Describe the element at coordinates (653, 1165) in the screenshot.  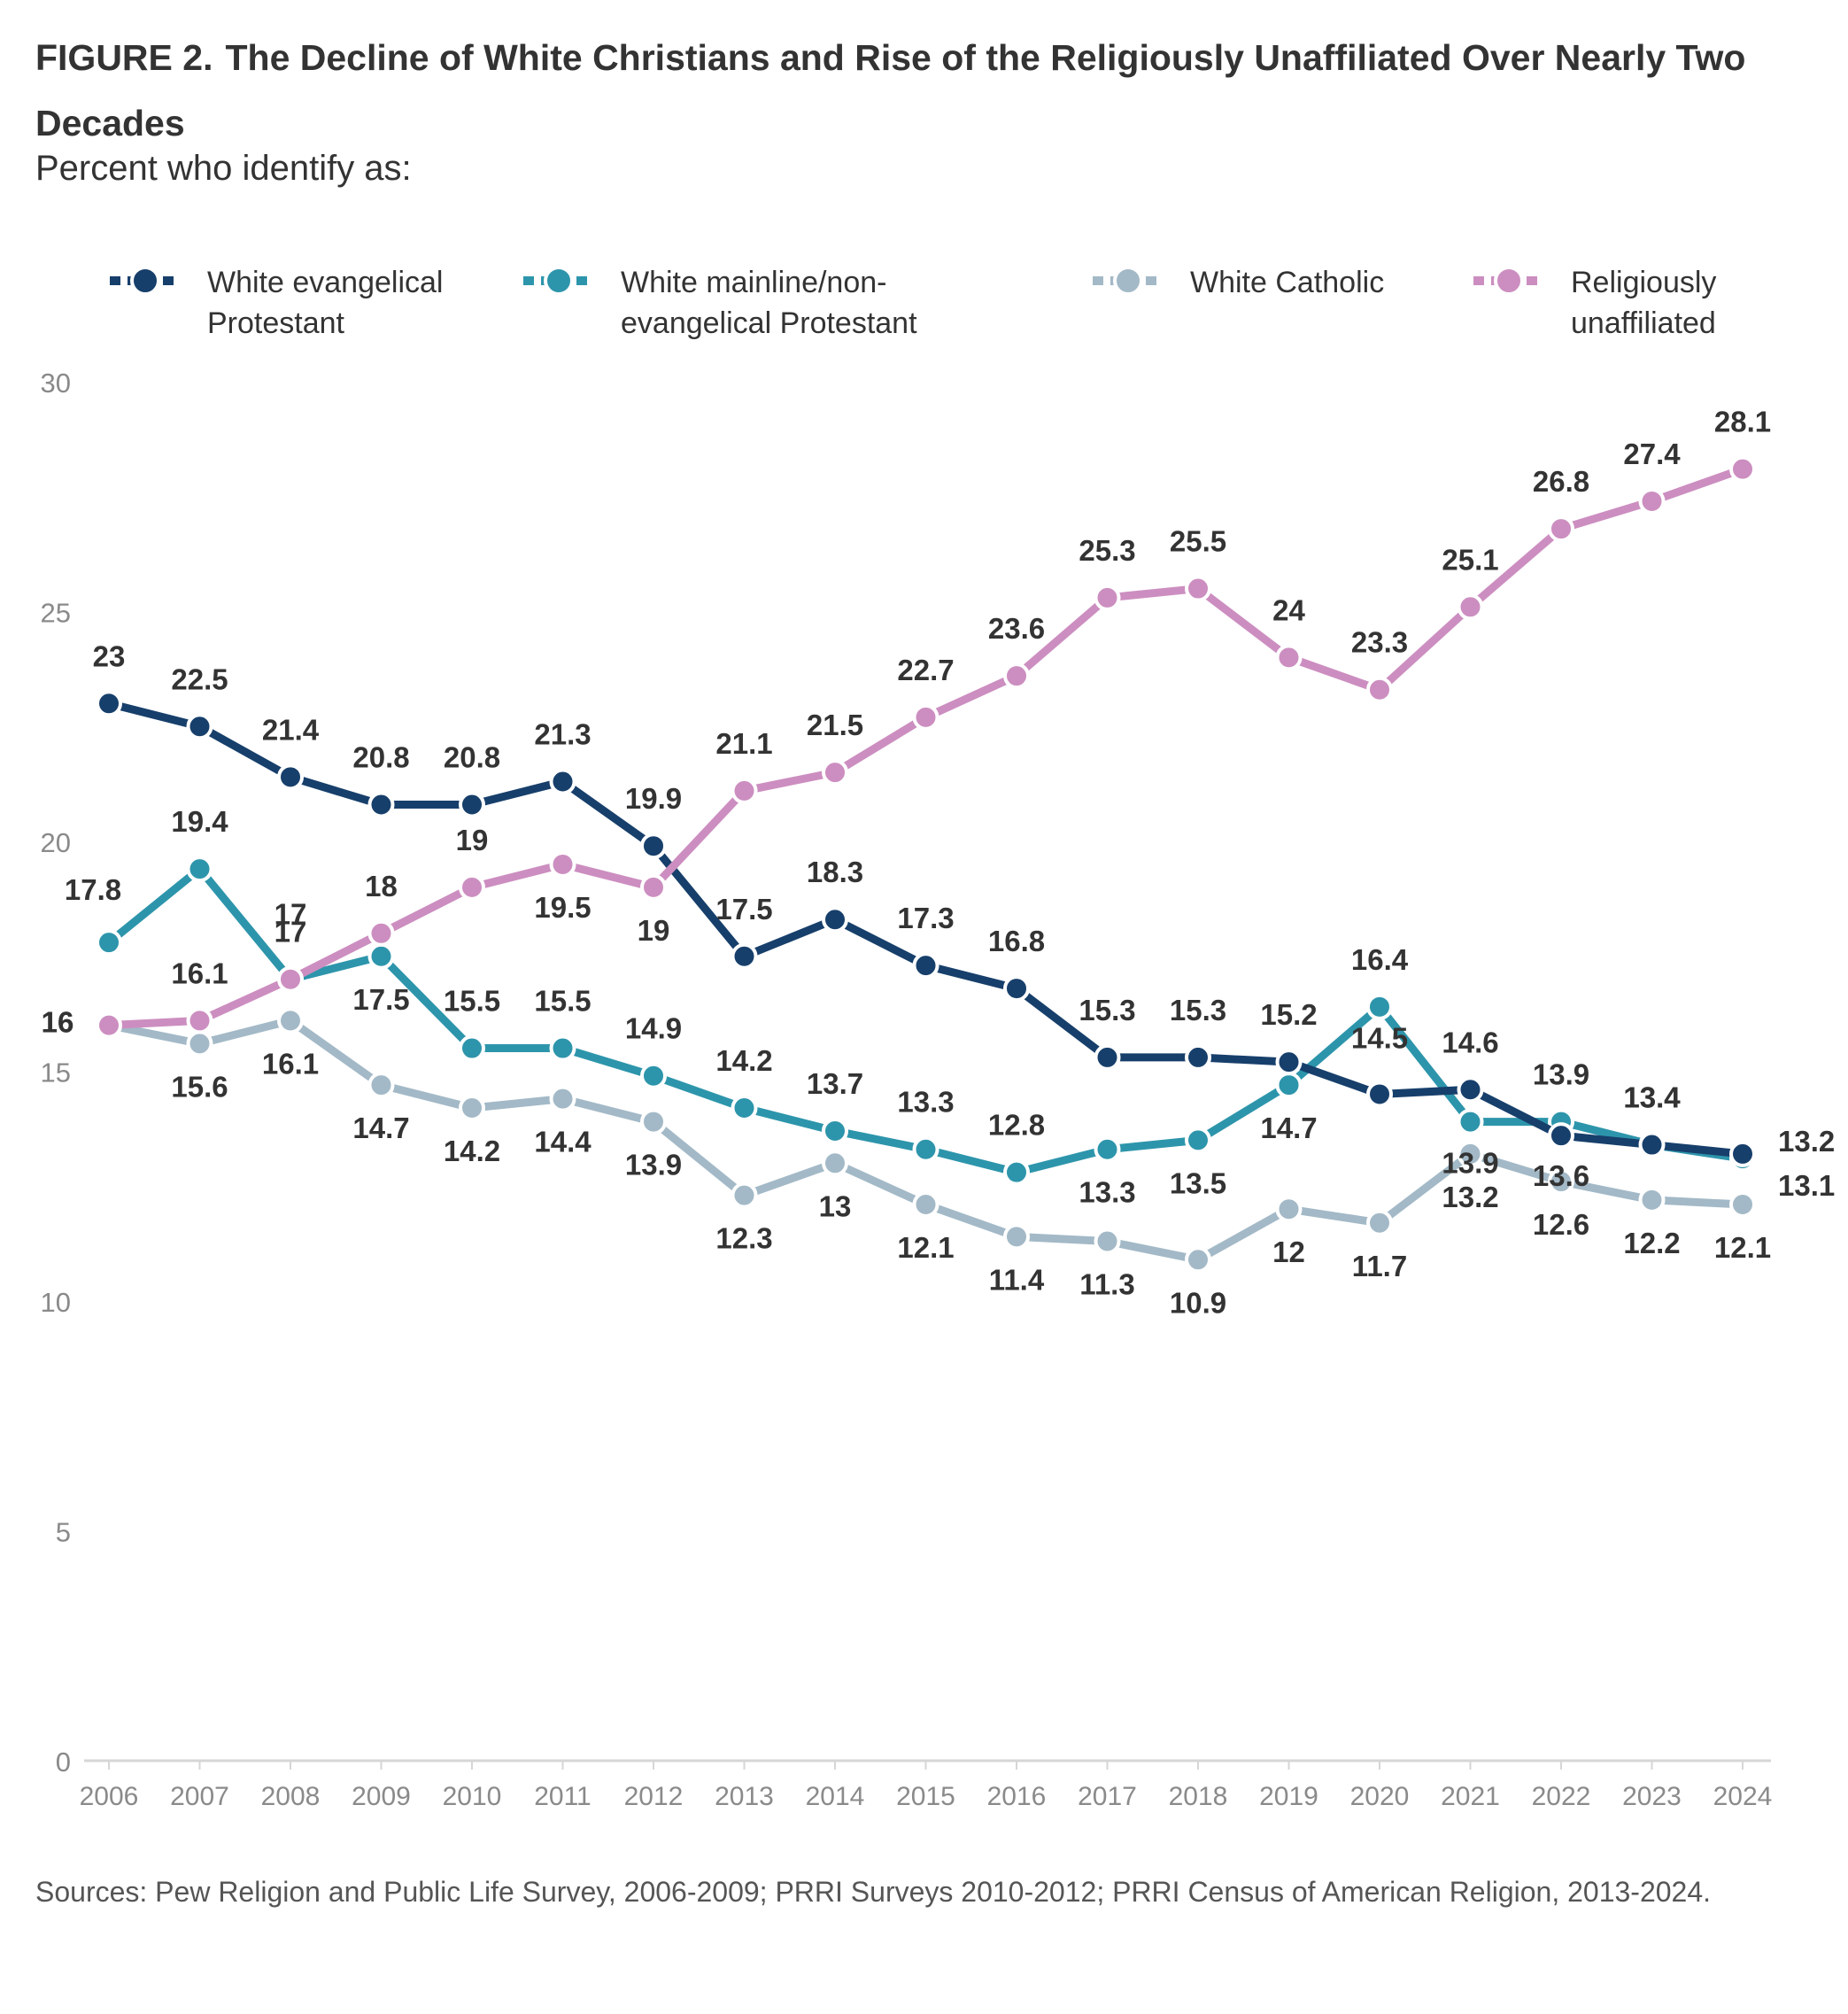
I see `data-label-catholic: 13.9` at that location.